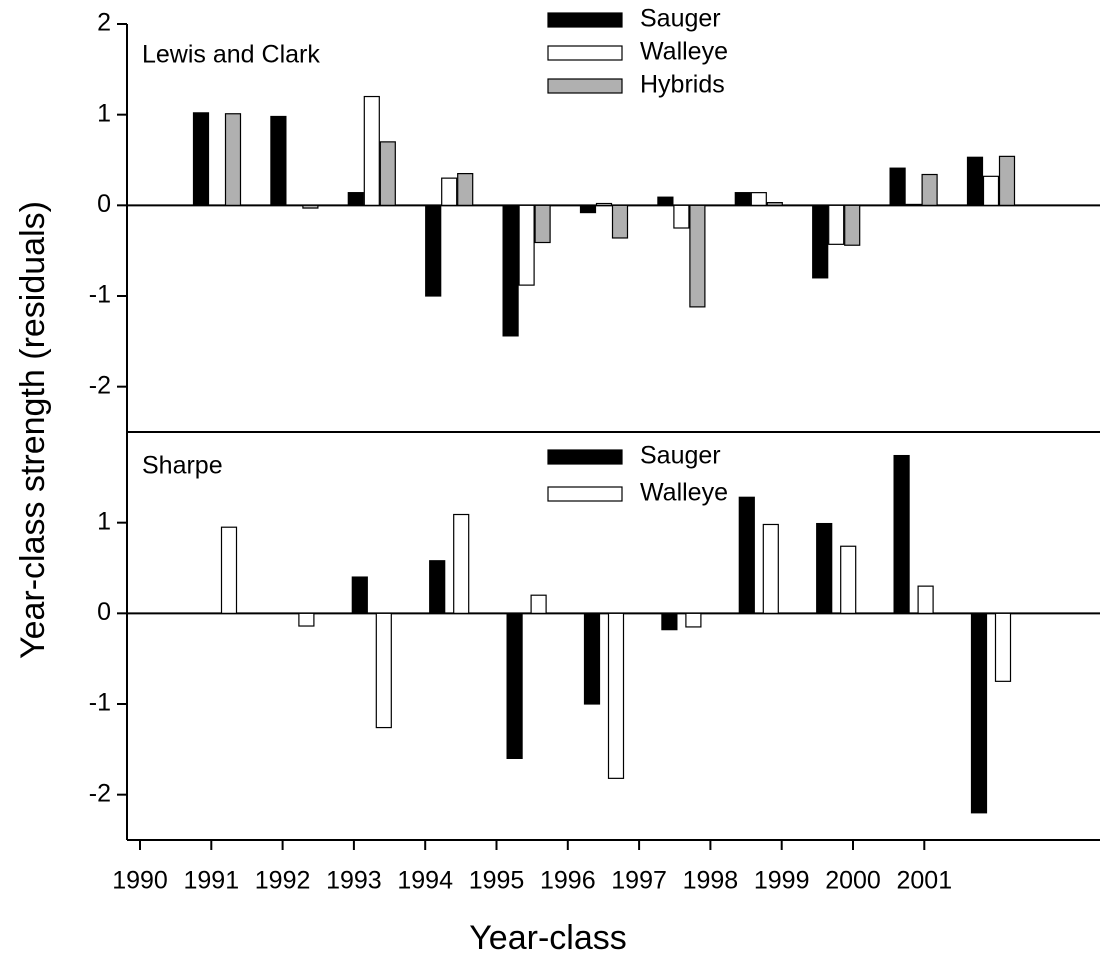  I want to click on x-tick-label: 1991, so click(211, 881).